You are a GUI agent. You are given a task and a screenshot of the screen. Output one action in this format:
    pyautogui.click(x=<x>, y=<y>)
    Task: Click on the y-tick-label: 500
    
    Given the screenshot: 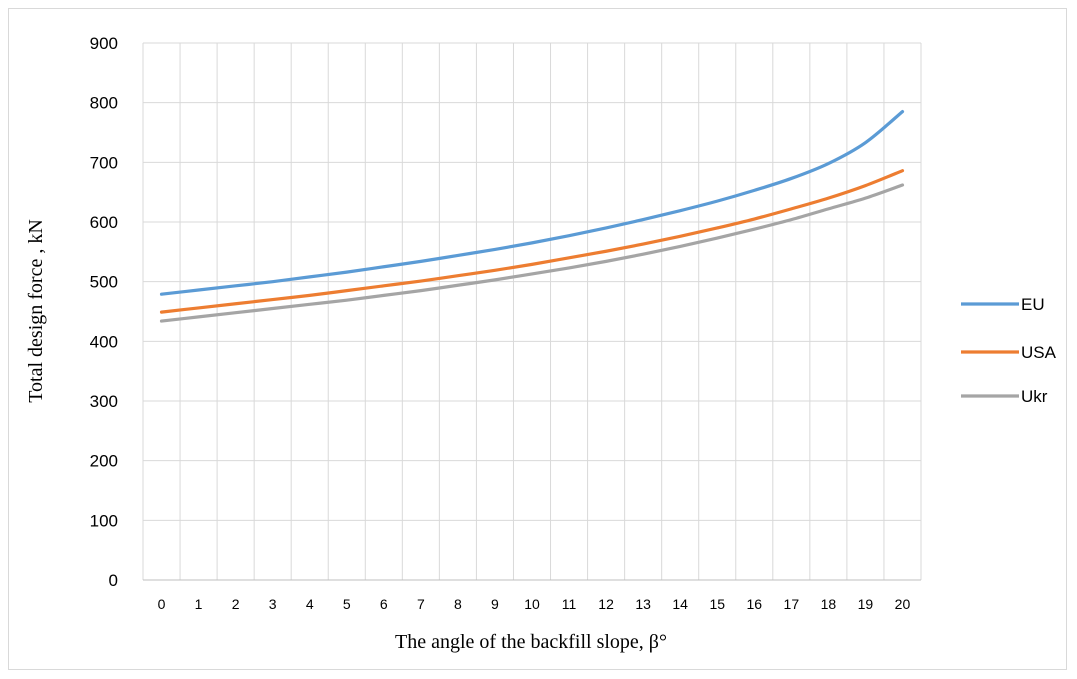 What is the action you would take?
    pyautogui.click(x=104, y=282)
    